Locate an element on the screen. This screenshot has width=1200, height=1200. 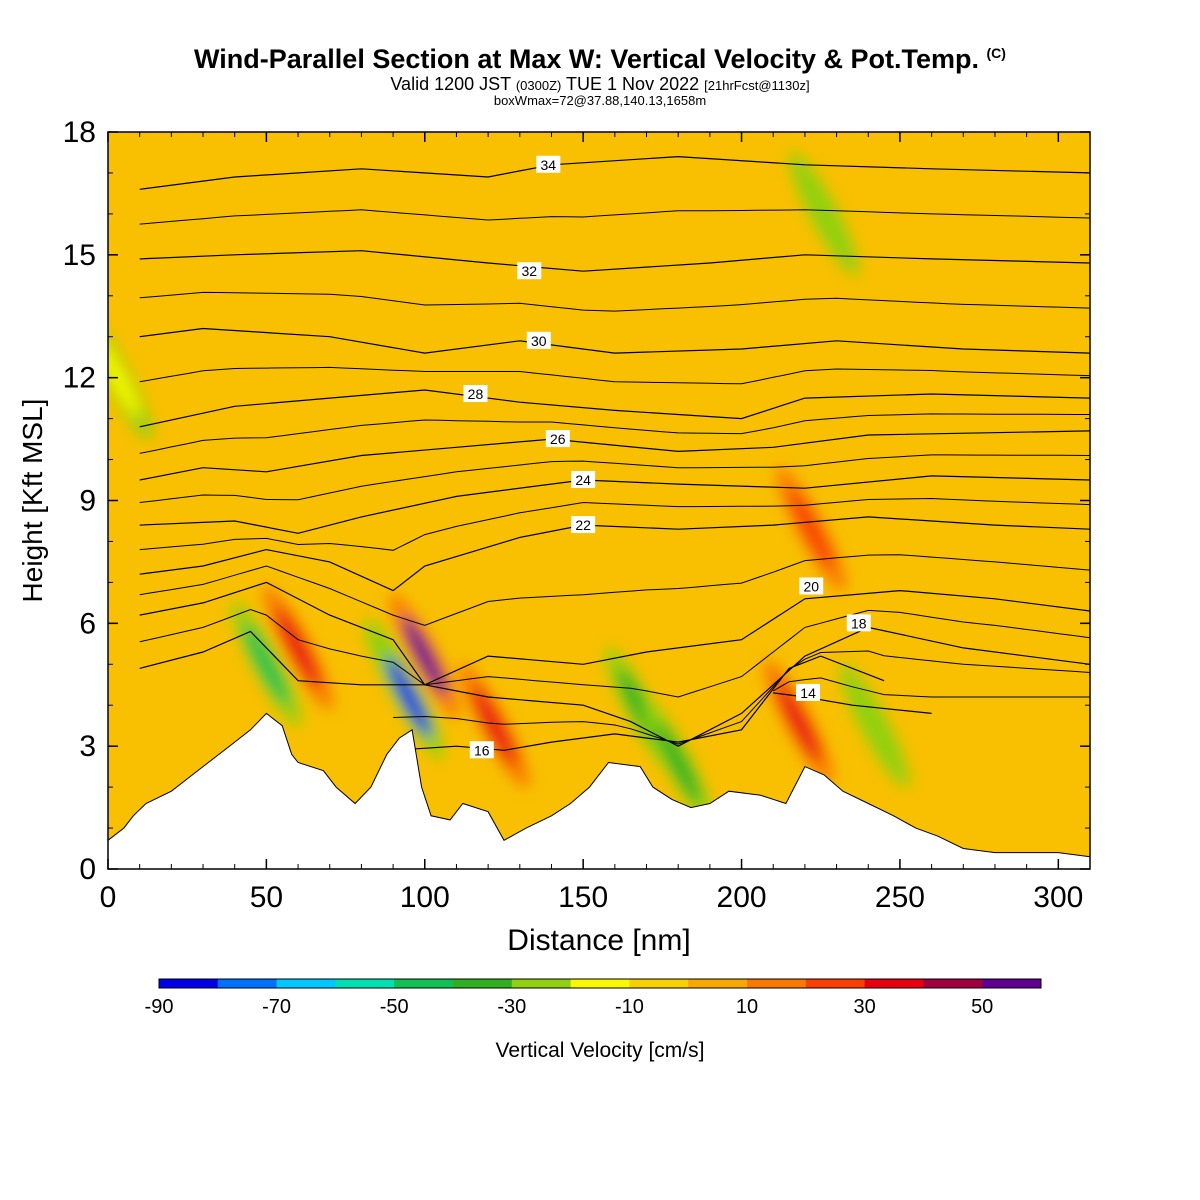
contour-label-text: 30 is located at coordinates (539, 341).